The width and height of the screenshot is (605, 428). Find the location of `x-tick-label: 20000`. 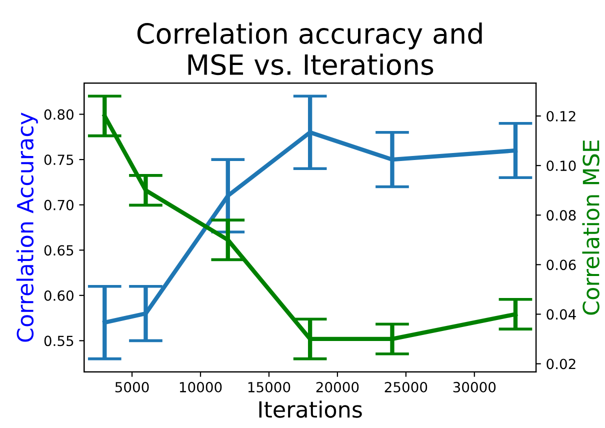

x-tick-label: 20000 is located at coordinates (337, 387).